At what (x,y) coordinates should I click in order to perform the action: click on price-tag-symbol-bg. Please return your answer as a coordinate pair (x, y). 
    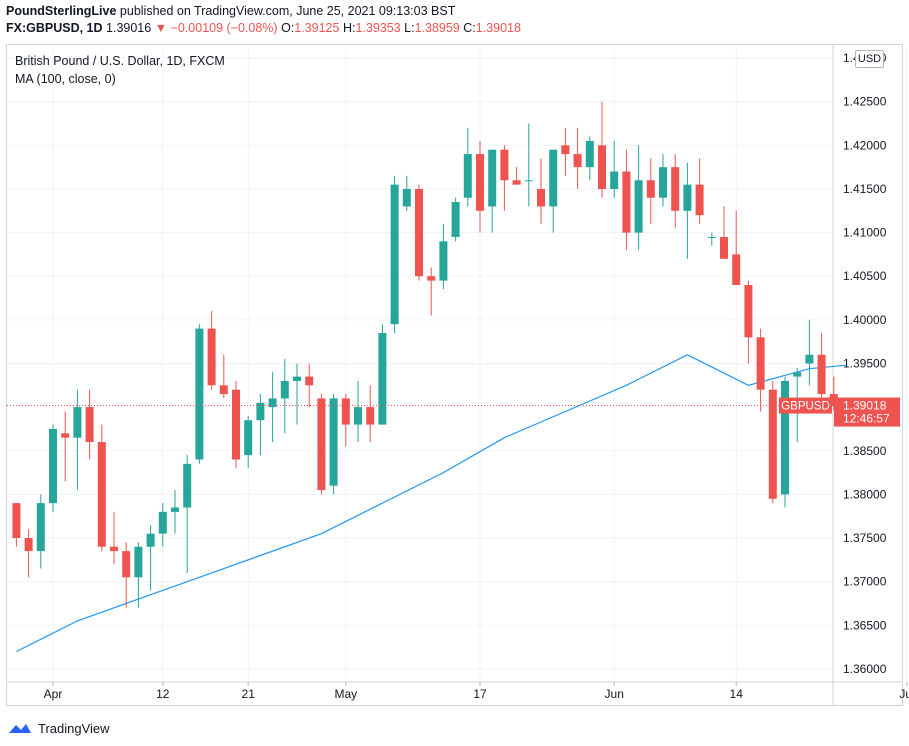
    Looking at the image, I should click on (805, 405).